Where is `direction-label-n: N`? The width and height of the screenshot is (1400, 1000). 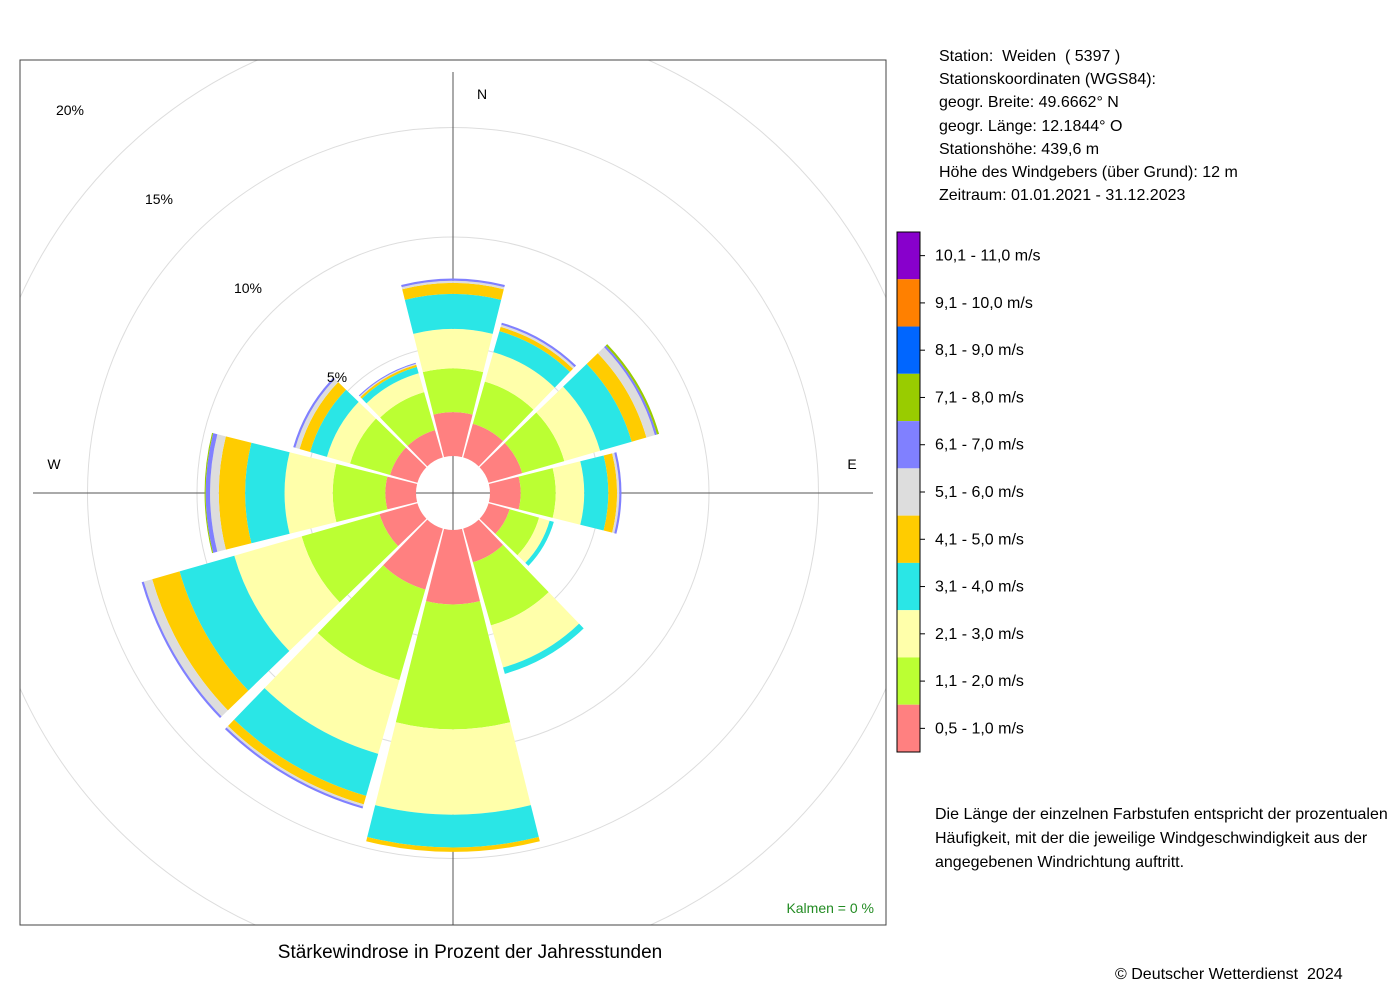 direction-label-n: N is located at coordinates (482, 94).